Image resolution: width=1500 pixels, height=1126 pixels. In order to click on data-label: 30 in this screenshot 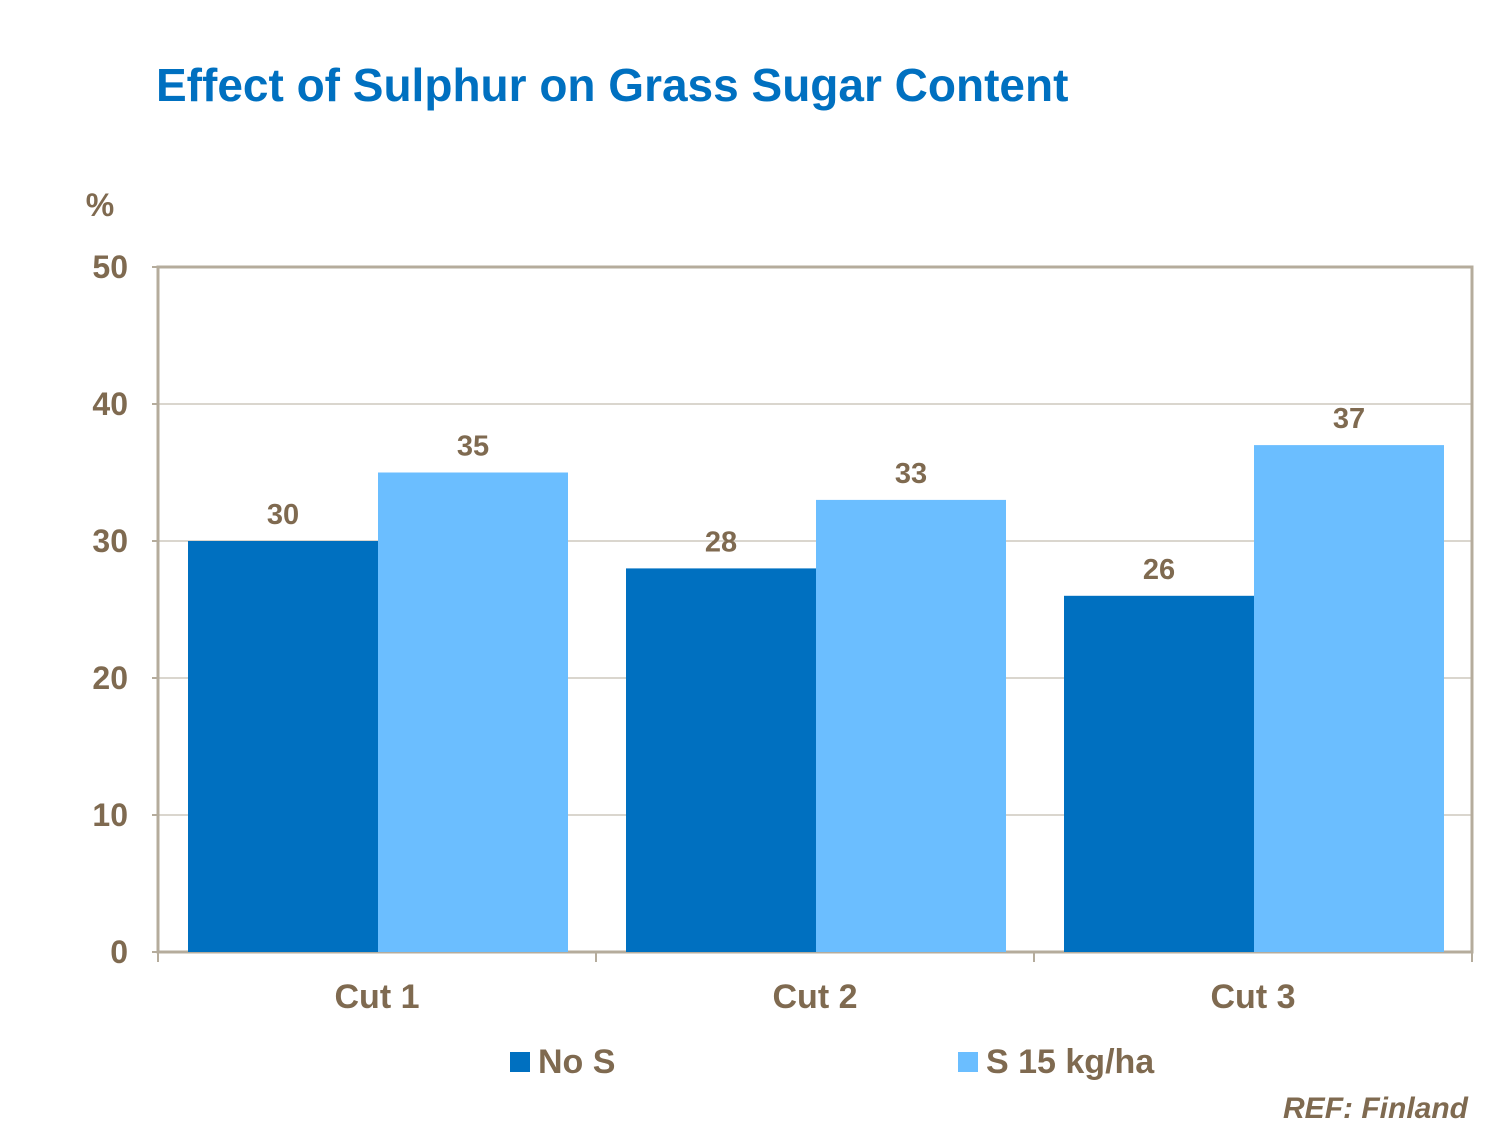, I will do `click(283, 515)`.